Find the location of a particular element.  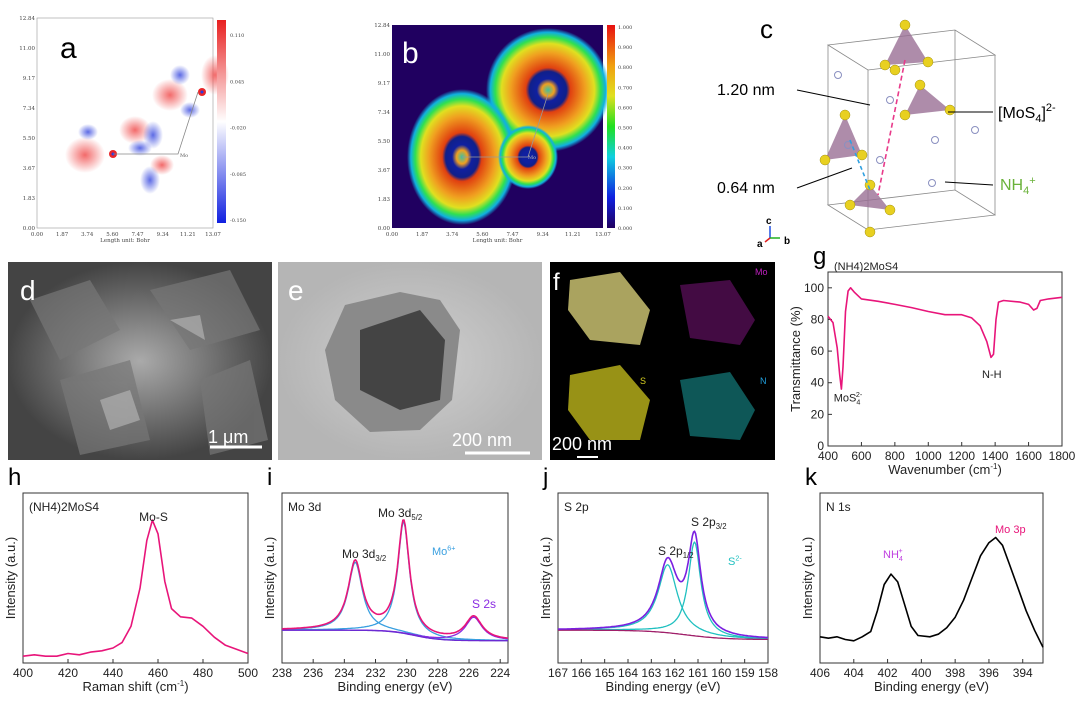

y-tick-label: 3.67 is located at coordinates (384, 171).